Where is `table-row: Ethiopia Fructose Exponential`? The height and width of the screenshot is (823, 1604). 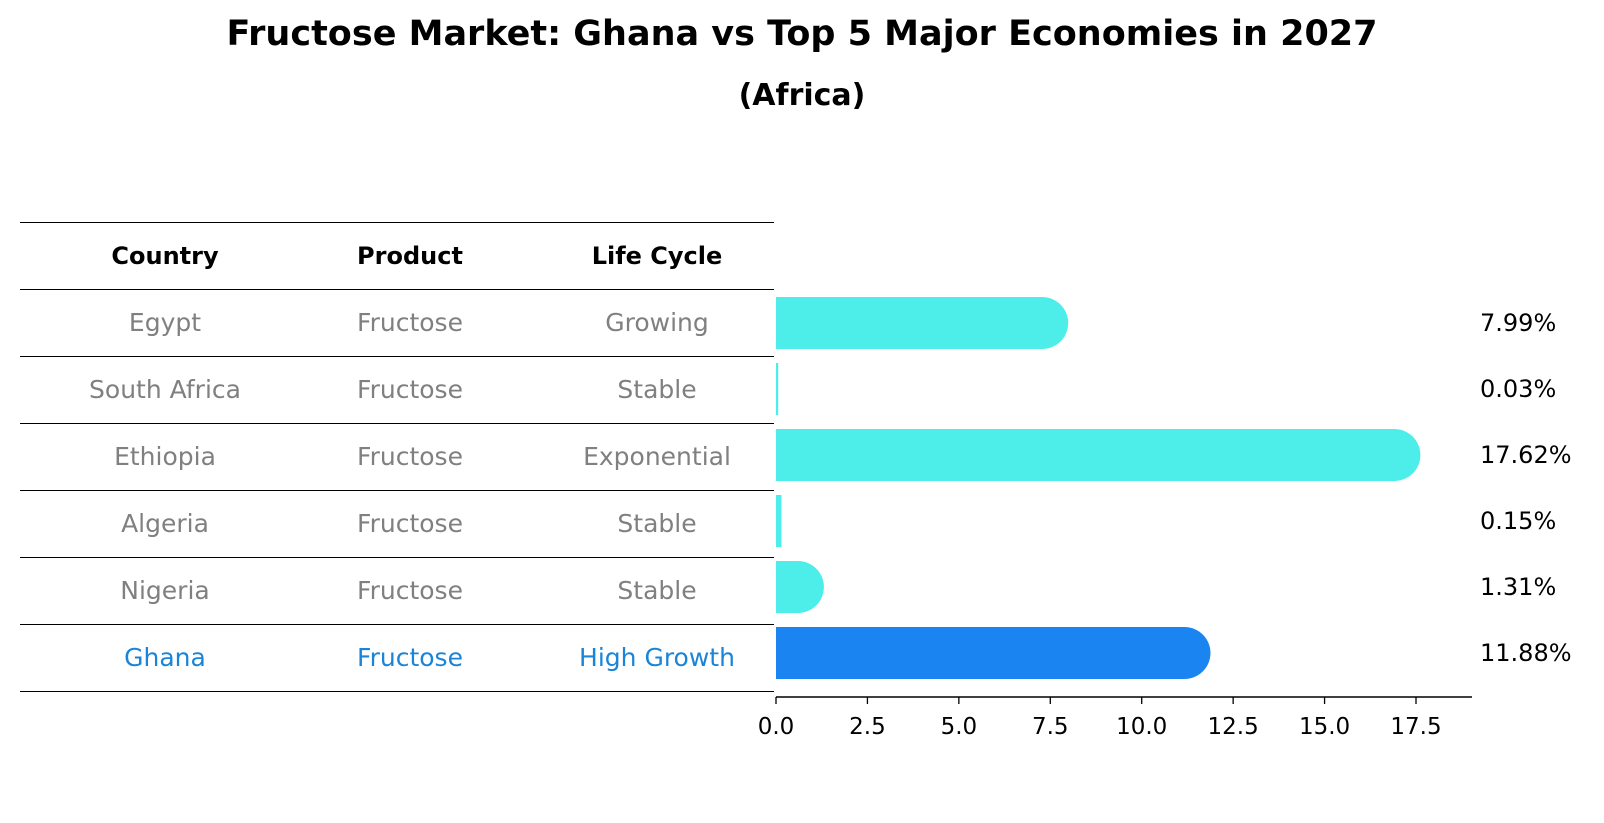 table-row: Ethiopia Fructose Exponential is located at coordinates (397, 457).